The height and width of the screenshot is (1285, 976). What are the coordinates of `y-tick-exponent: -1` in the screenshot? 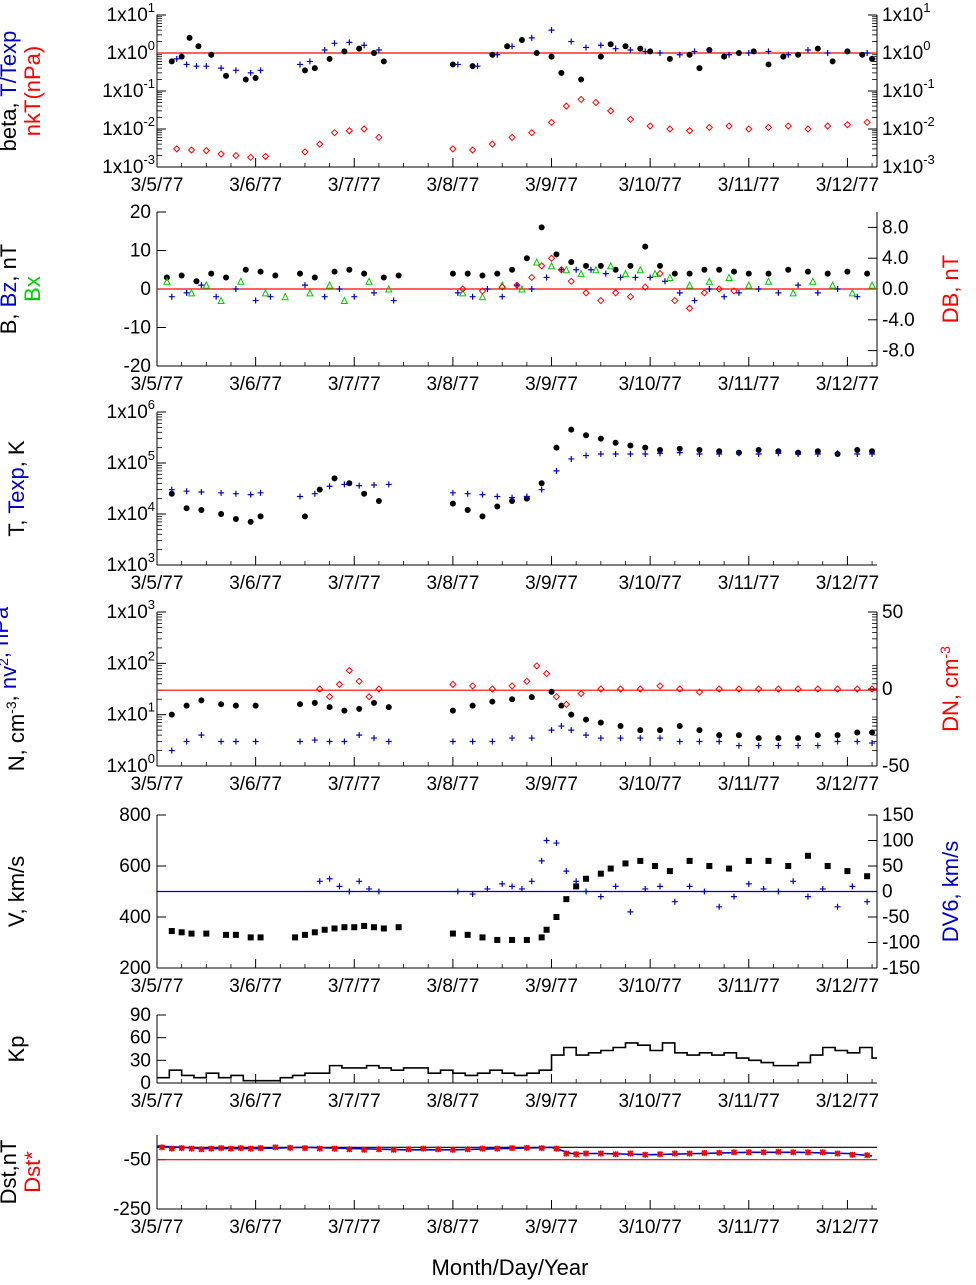 It's located at (149, 83).